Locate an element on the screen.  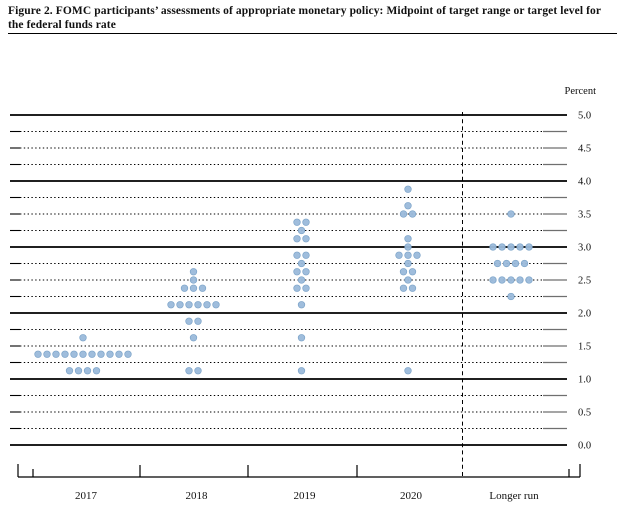
dots-column-2017 is located at coordinates (83, 354).